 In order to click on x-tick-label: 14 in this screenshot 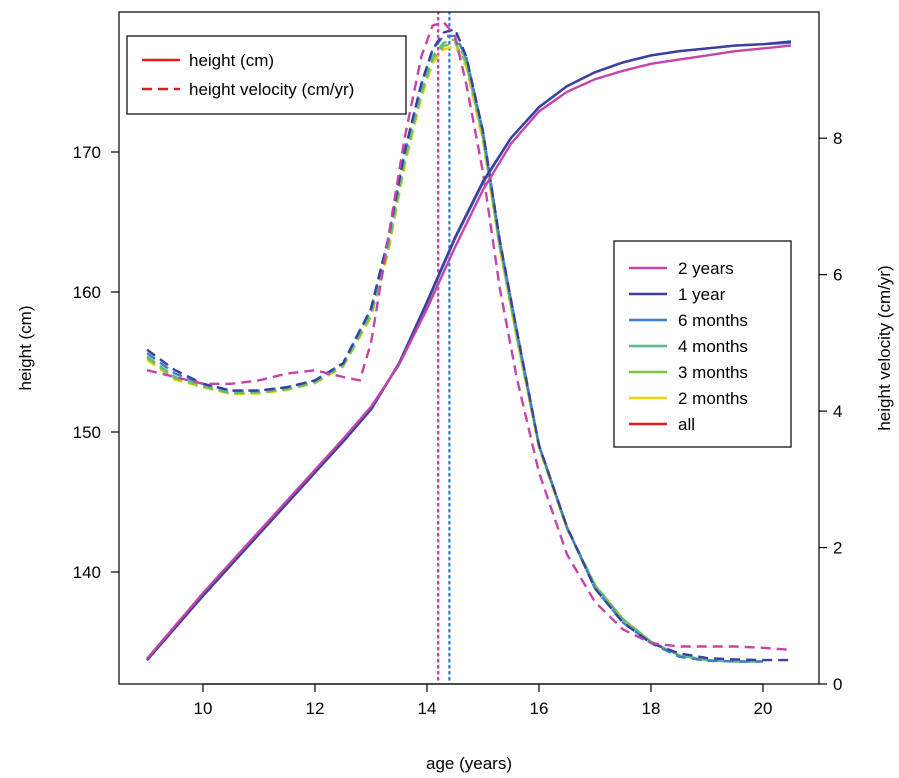, I will do `click(427, 708)`.